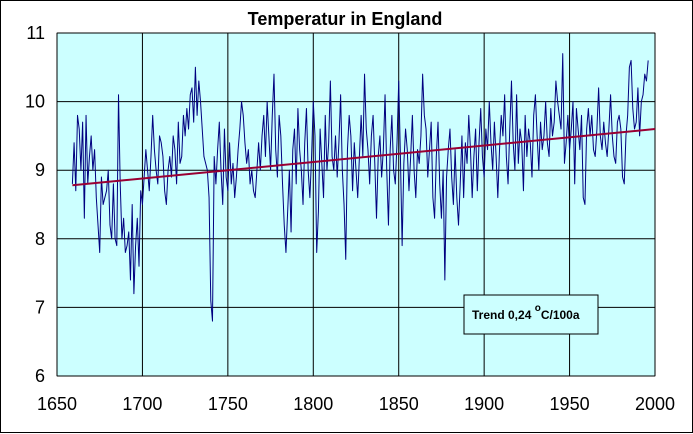 Image resolution: width=693 pixels, height=434 pixels. I want to click on trend-degree-superscript: o, so click(538, 308).